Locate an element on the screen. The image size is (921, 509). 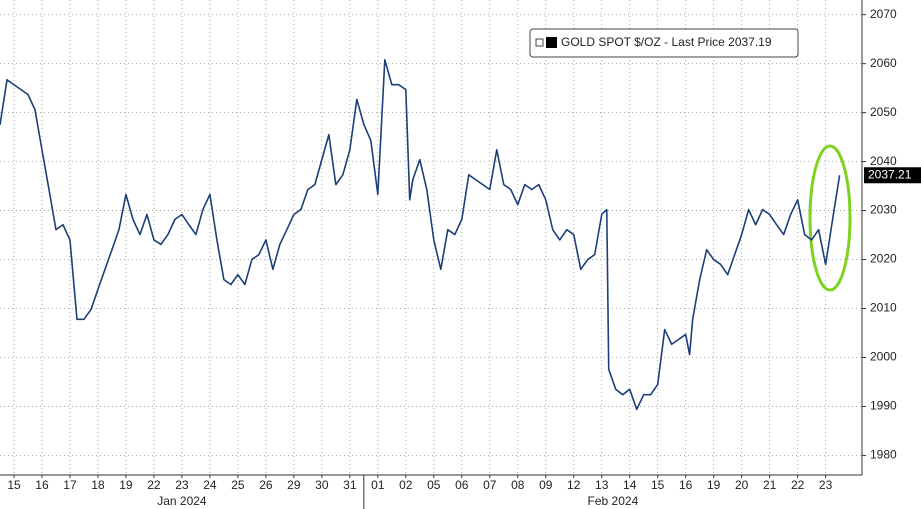
x-tick-label: 07 is located at coordinates (490, 485).